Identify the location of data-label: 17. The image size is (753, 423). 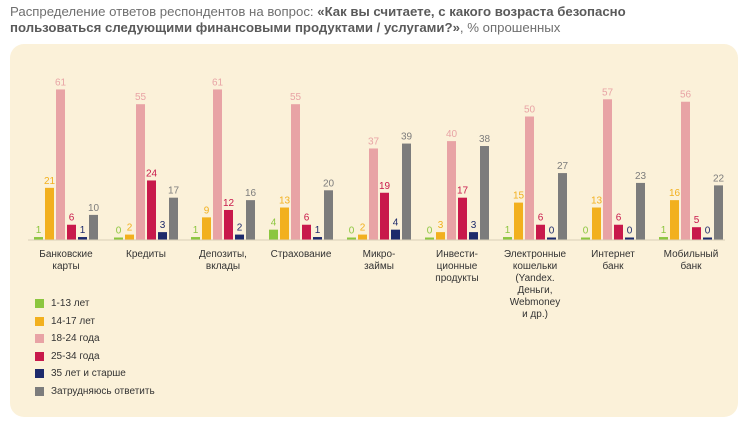
(174, 191).